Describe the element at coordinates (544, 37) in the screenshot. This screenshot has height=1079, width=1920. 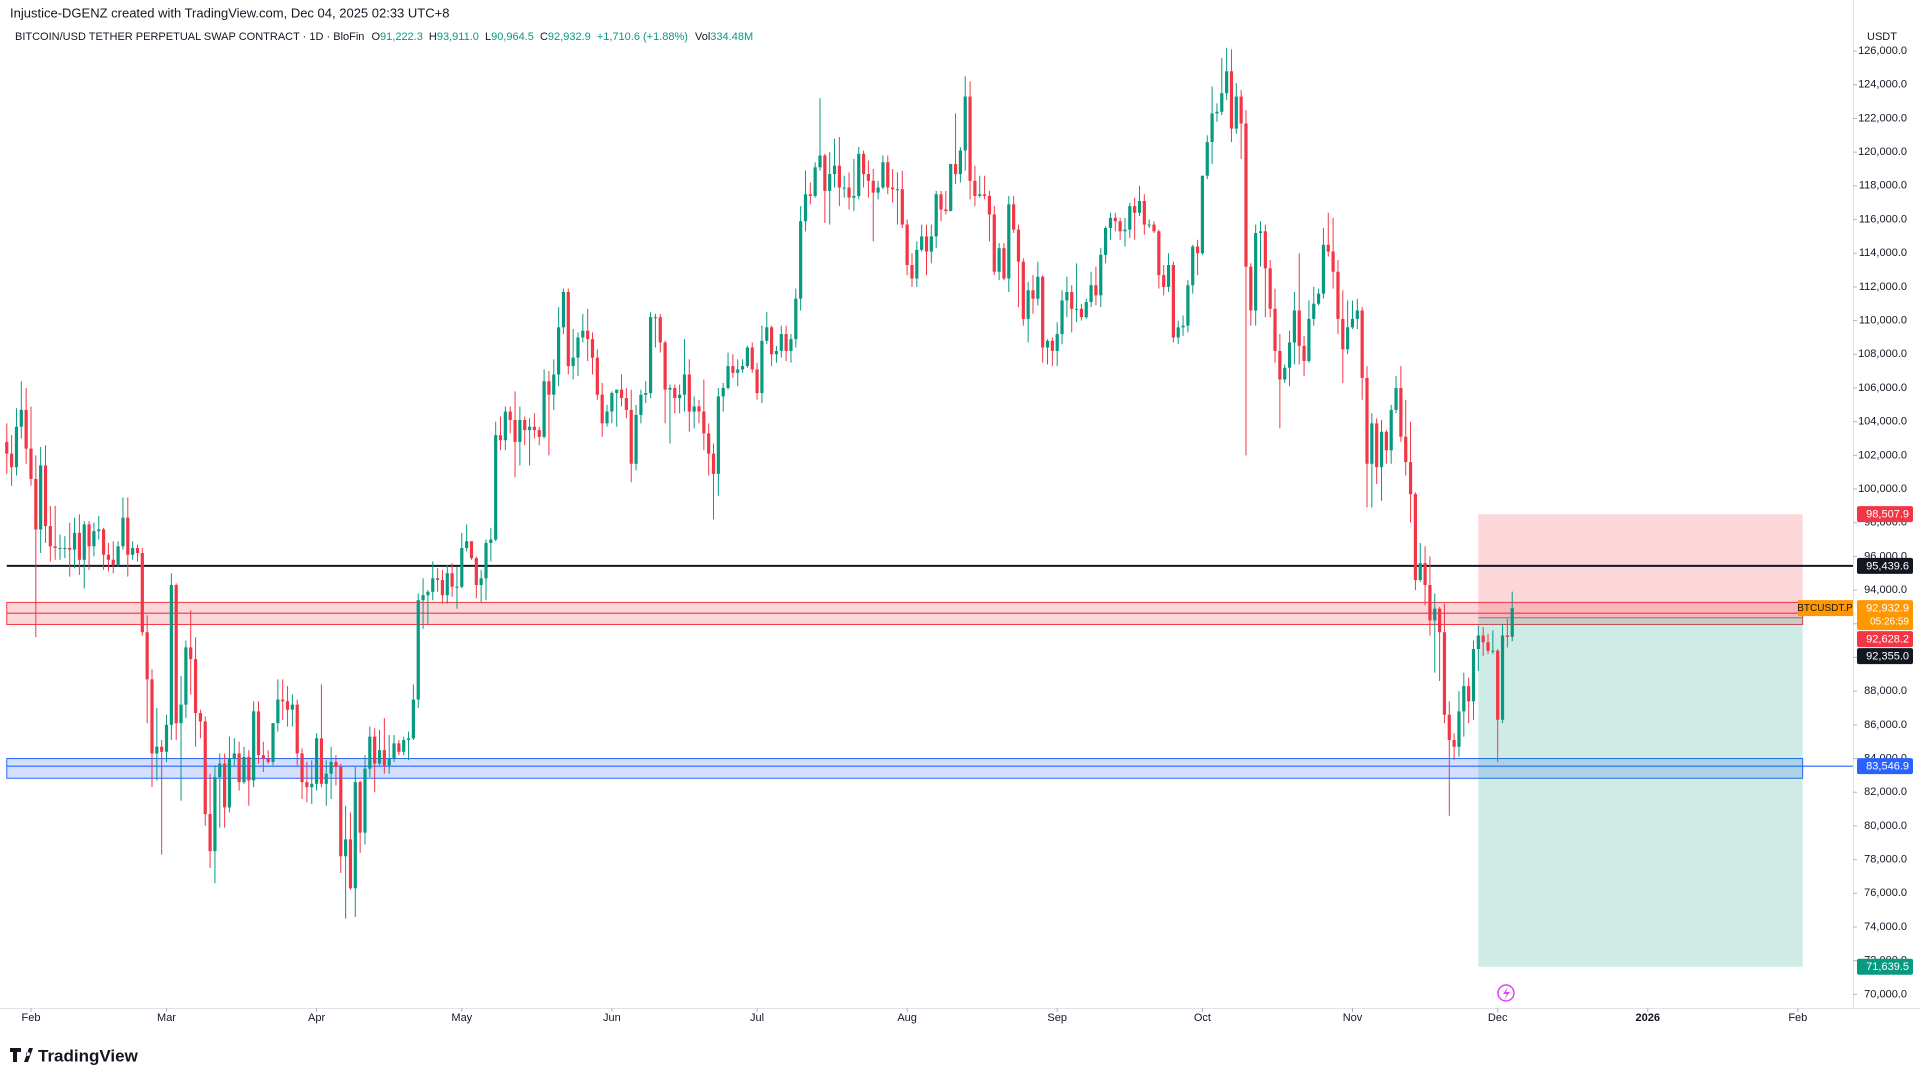
I see `legend-key: C` at that location.